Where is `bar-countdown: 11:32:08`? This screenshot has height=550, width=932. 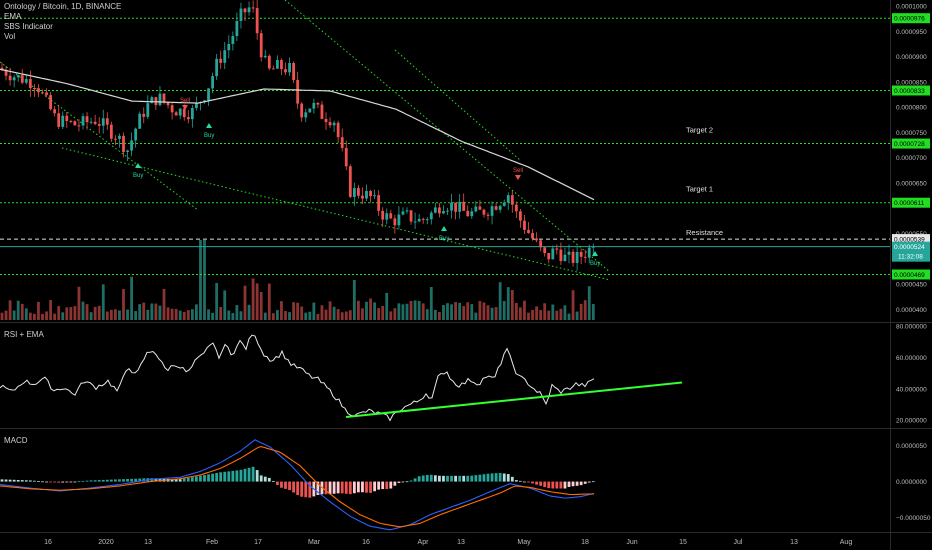
bar-countdown: 11:32:08 is located at coordinates (910, 257).